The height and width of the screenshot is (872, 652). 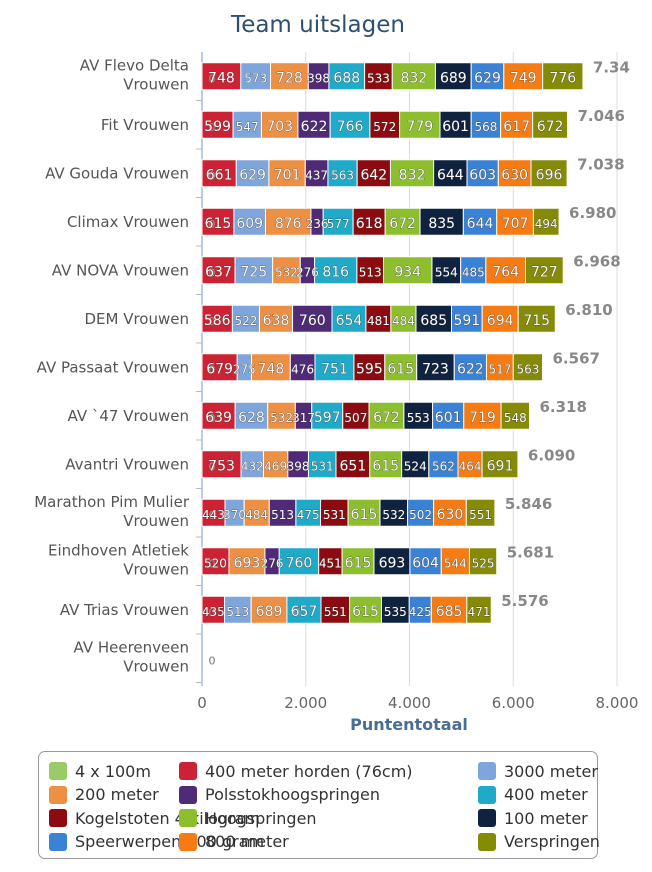 What do you see at coordinates (533, 795) in the screenshot?
I see `legend-item: 400 meter` at bounding box center [533, 795].